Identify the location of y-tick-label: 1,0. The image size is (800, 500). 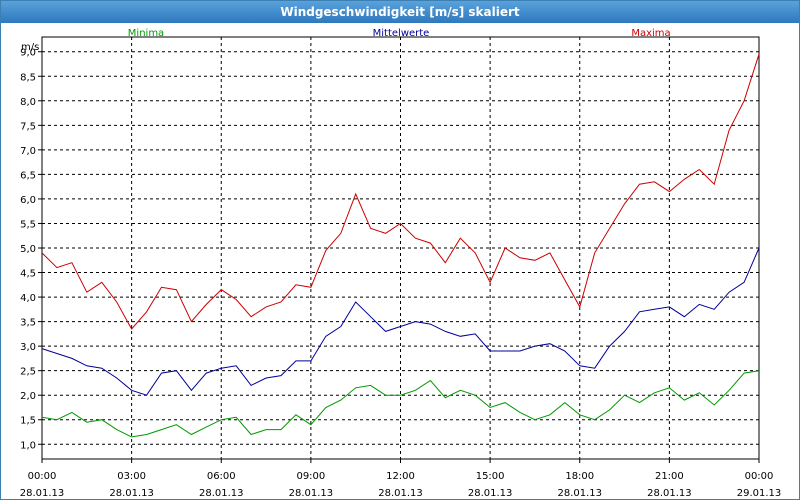
(28, 445).